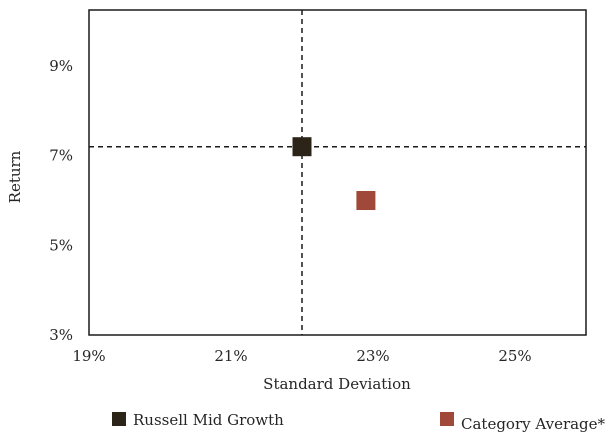 This screenshot has height=439, width=608. What do you see at coordinates (15, 176) in the screenshot?
I see `y-axis-title: Return` at bounding box center [15, 176].